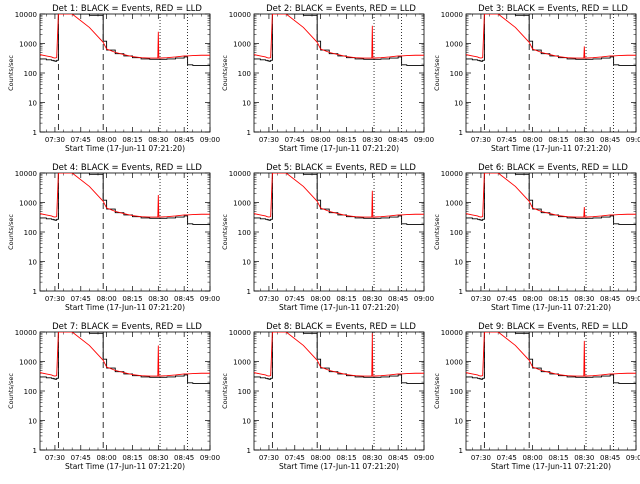 This screenshot has width=640, height=484. Describe the element at coordinates (127, 168) in the screenshot. I see `panel-title: Det 4: BLACK = Events, RED = LLD` at that location.